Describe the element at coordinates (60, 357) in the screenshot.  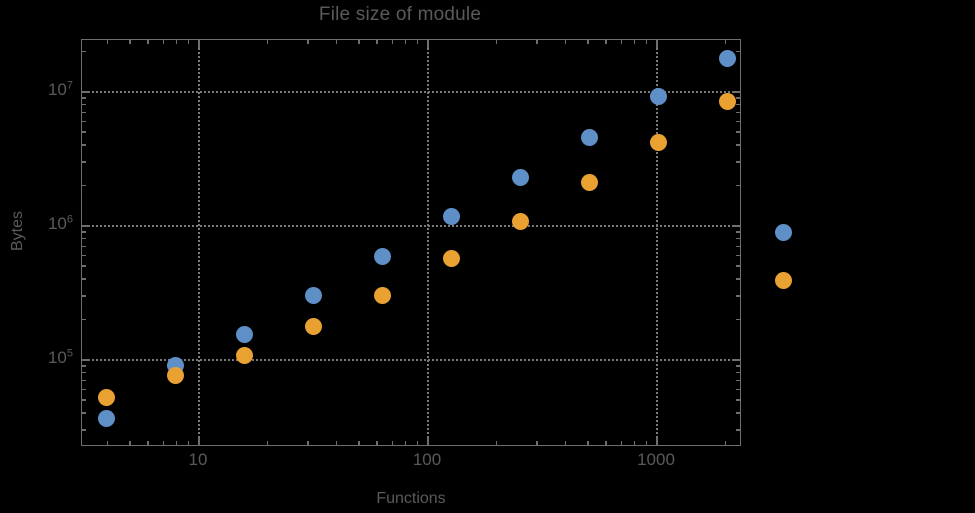
I see `y-tick-label-text: 10⁵` at that location.